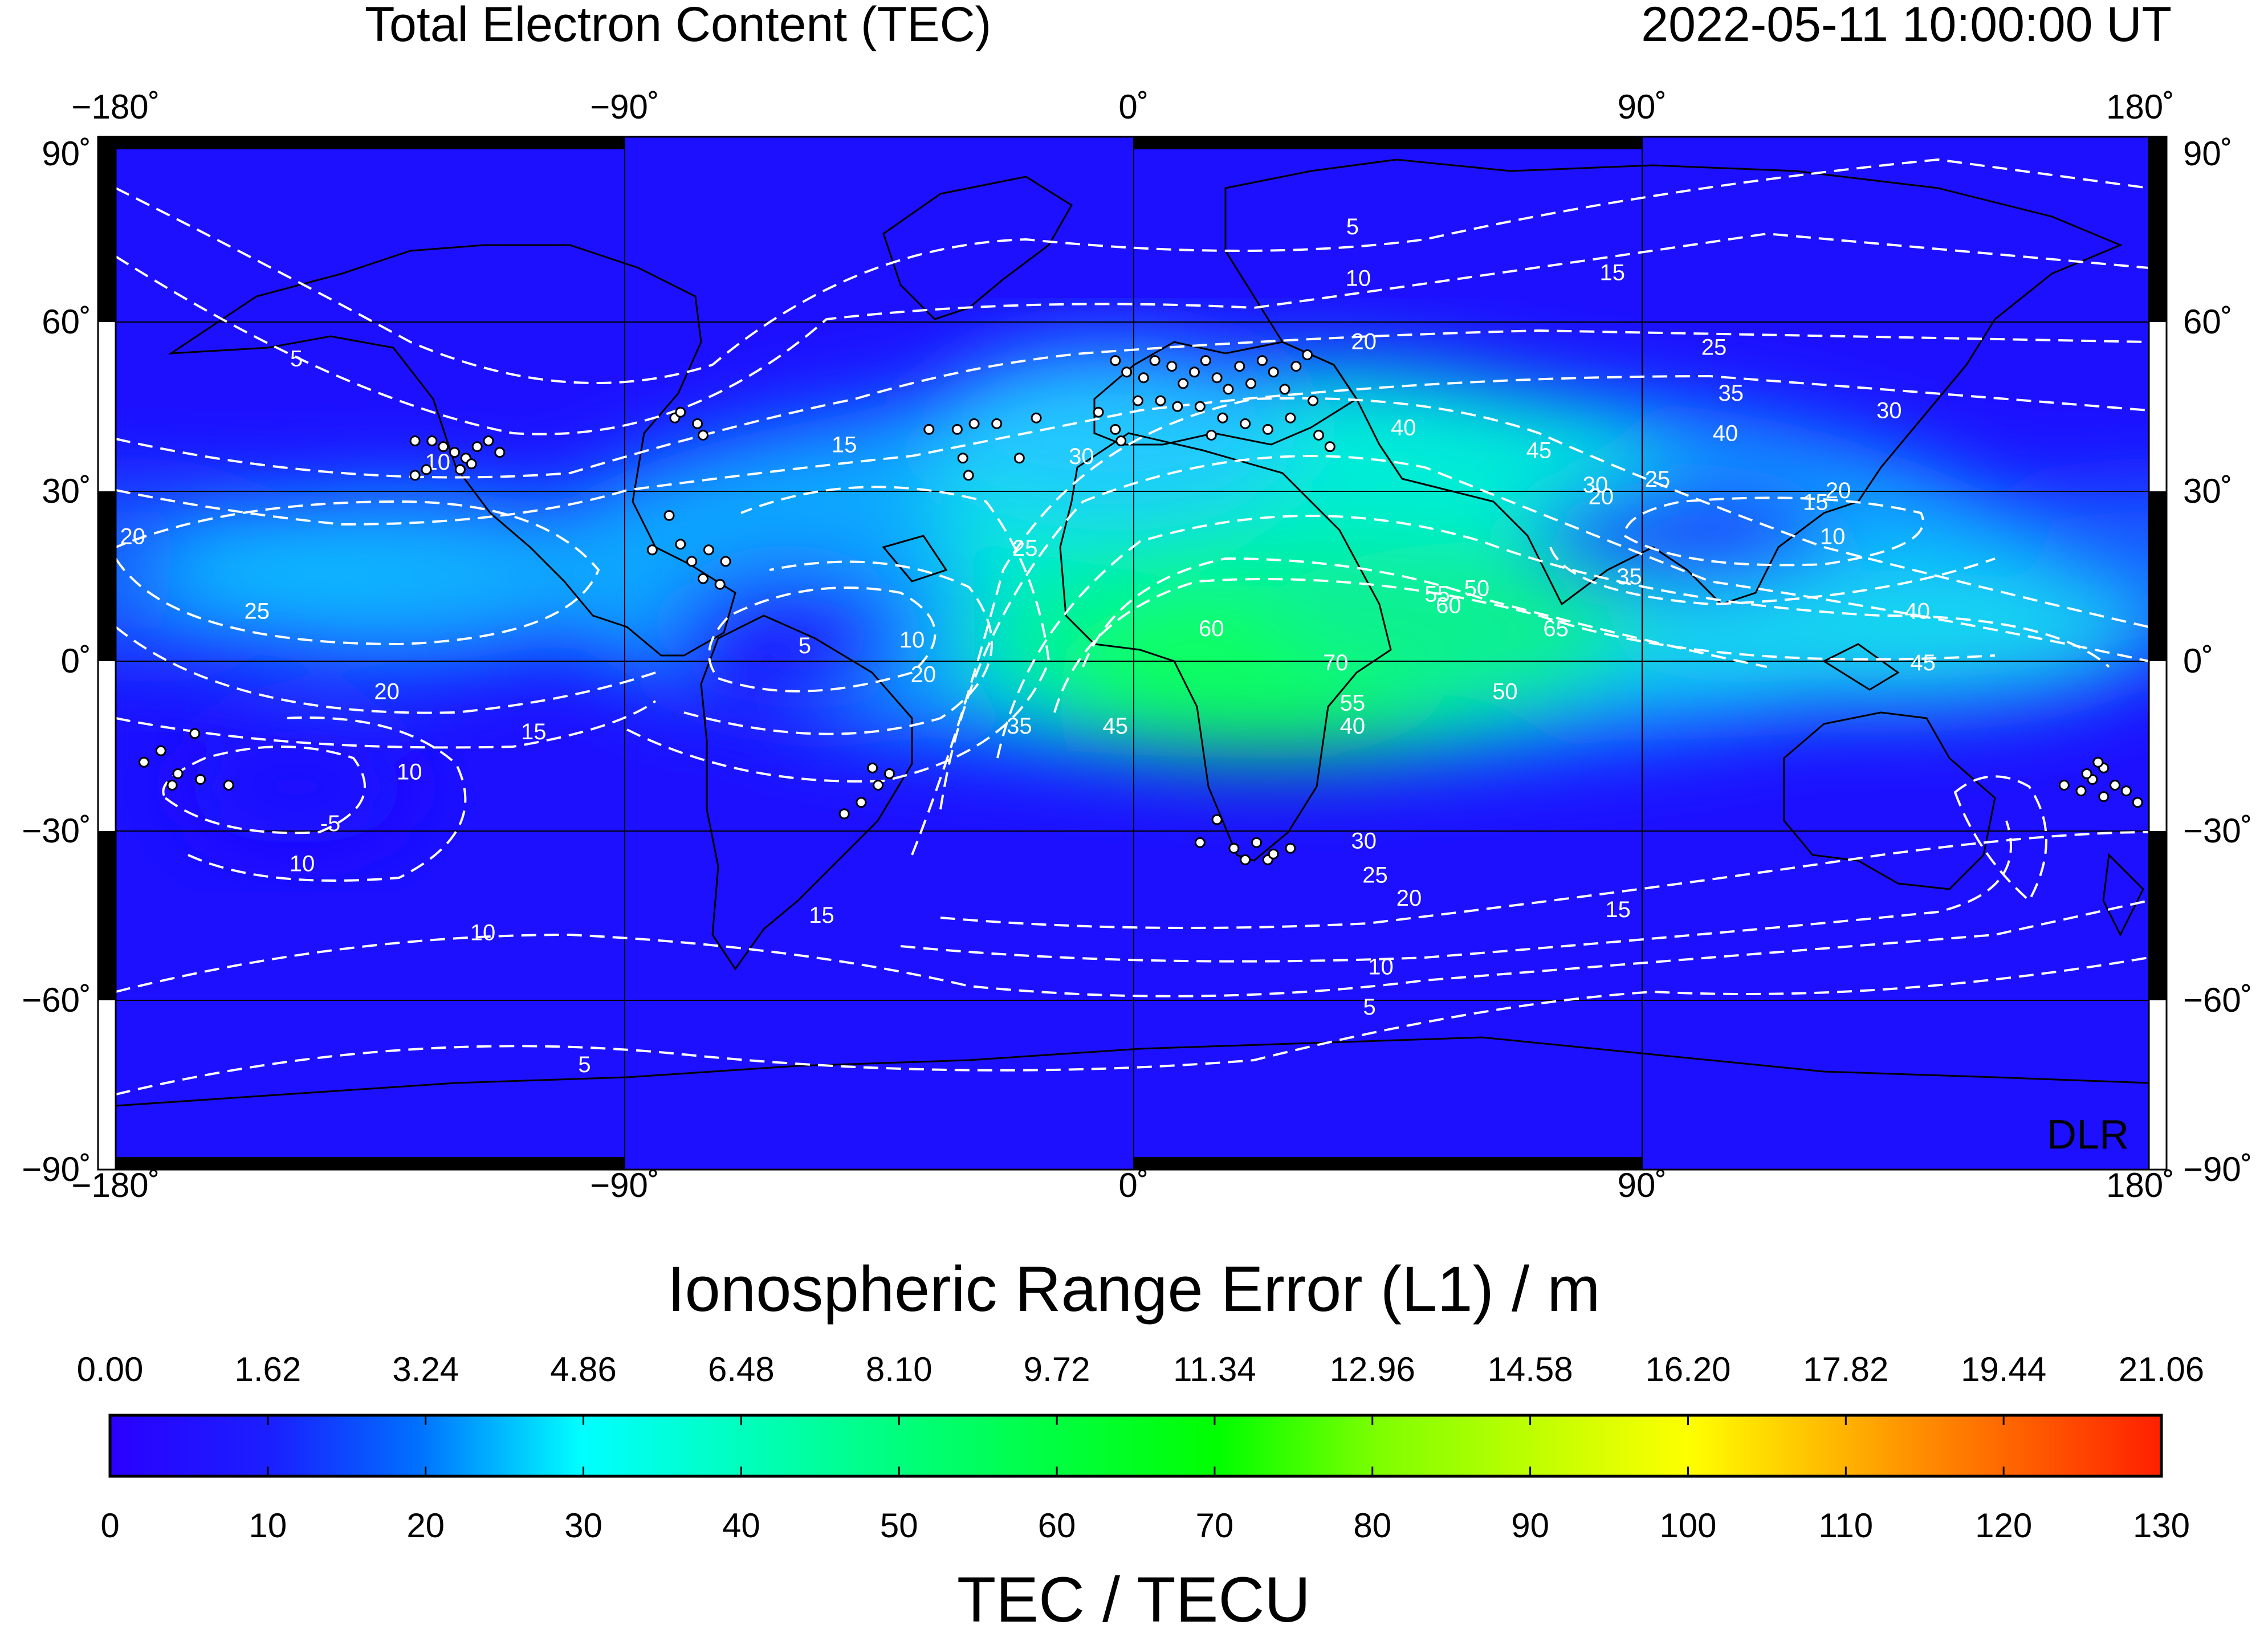  I want to click on tec-tick: 120, so click(2003, 1525).